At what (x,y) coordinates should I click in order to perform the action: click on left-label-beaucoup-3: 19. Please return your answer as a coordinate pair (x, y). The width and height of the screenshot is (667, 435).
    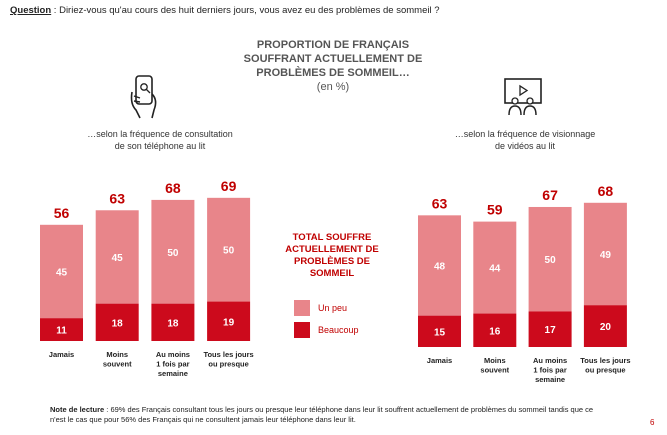
    Looking at the image, I should click on (229, 322).